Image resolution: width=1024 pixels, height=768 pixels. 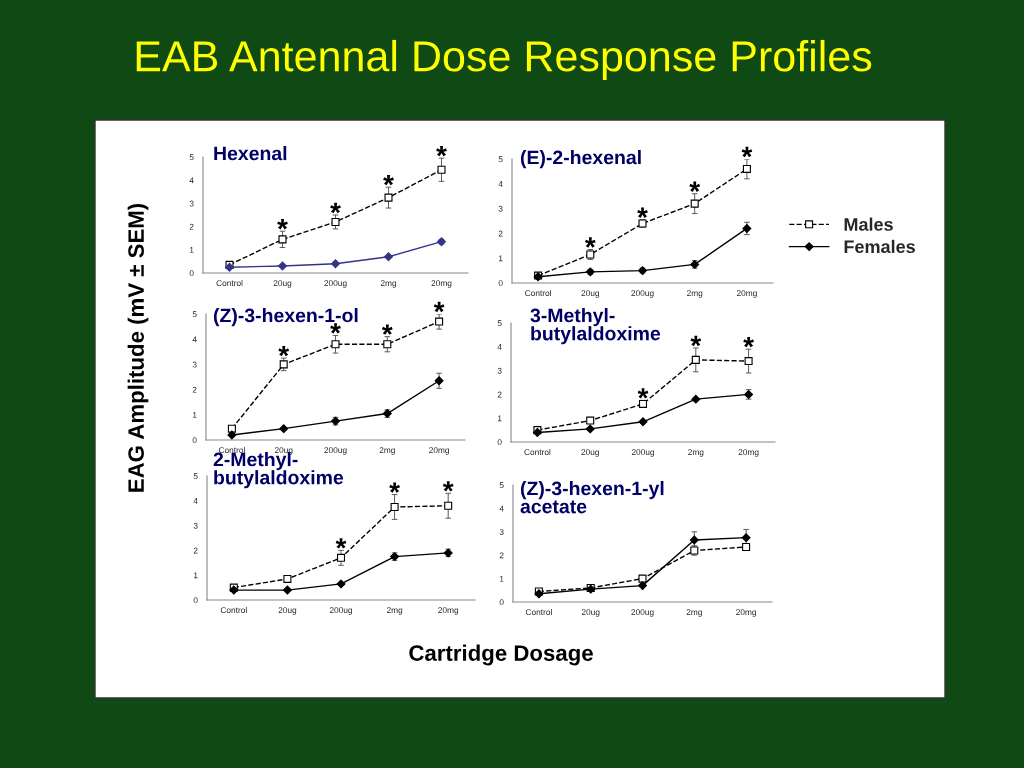 I want to click on chart-title: Hexenal, so click(x=250, y=153).